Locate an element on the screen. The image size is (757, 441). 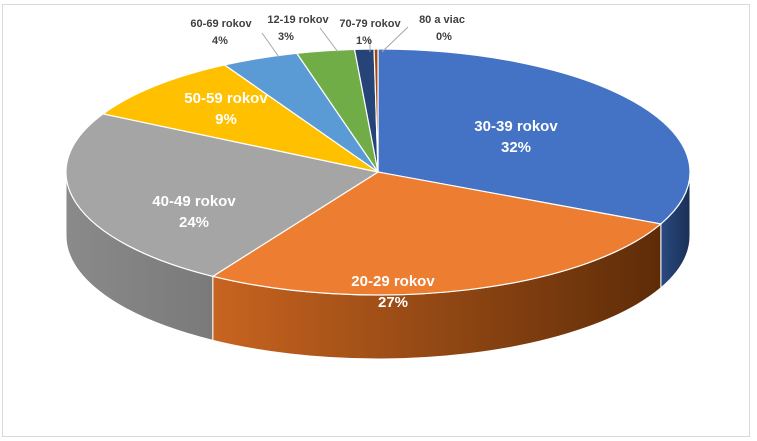
leader-line-12-19-rokov is located at coordinates (329, 40).